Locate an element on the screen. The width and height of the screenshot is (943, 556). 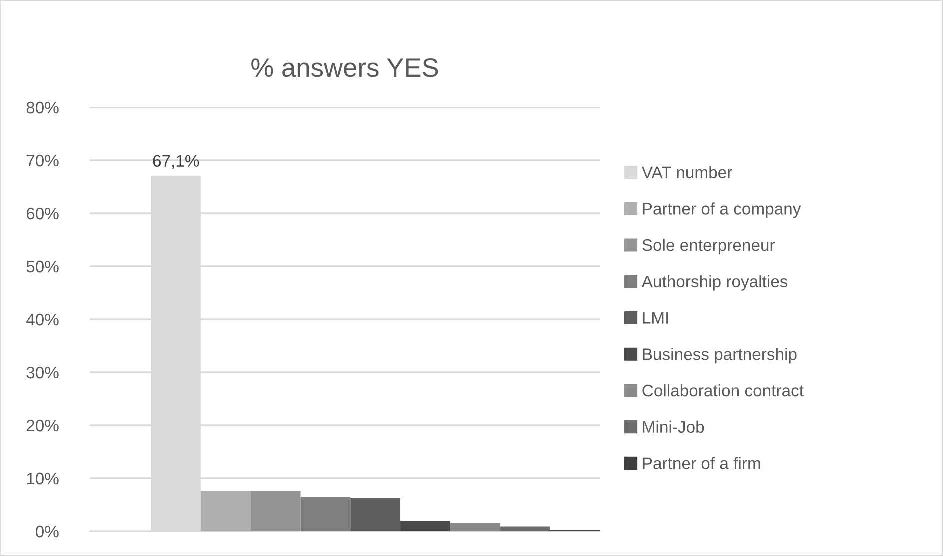
legend-label: VAT number is located at coordinates (687, 172).